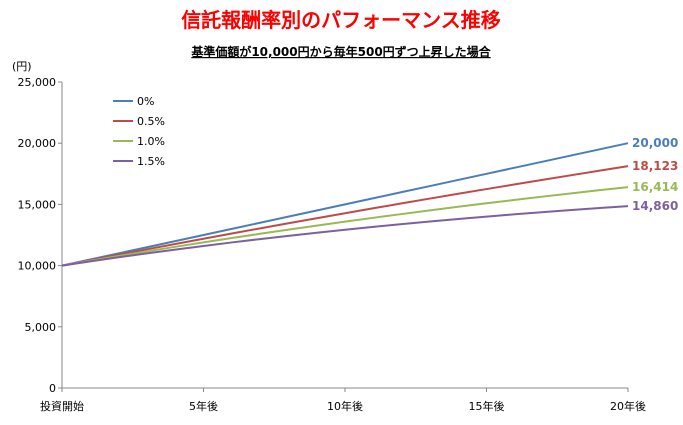  I want to click on legend-label: 0.5%, so click(151, 121).